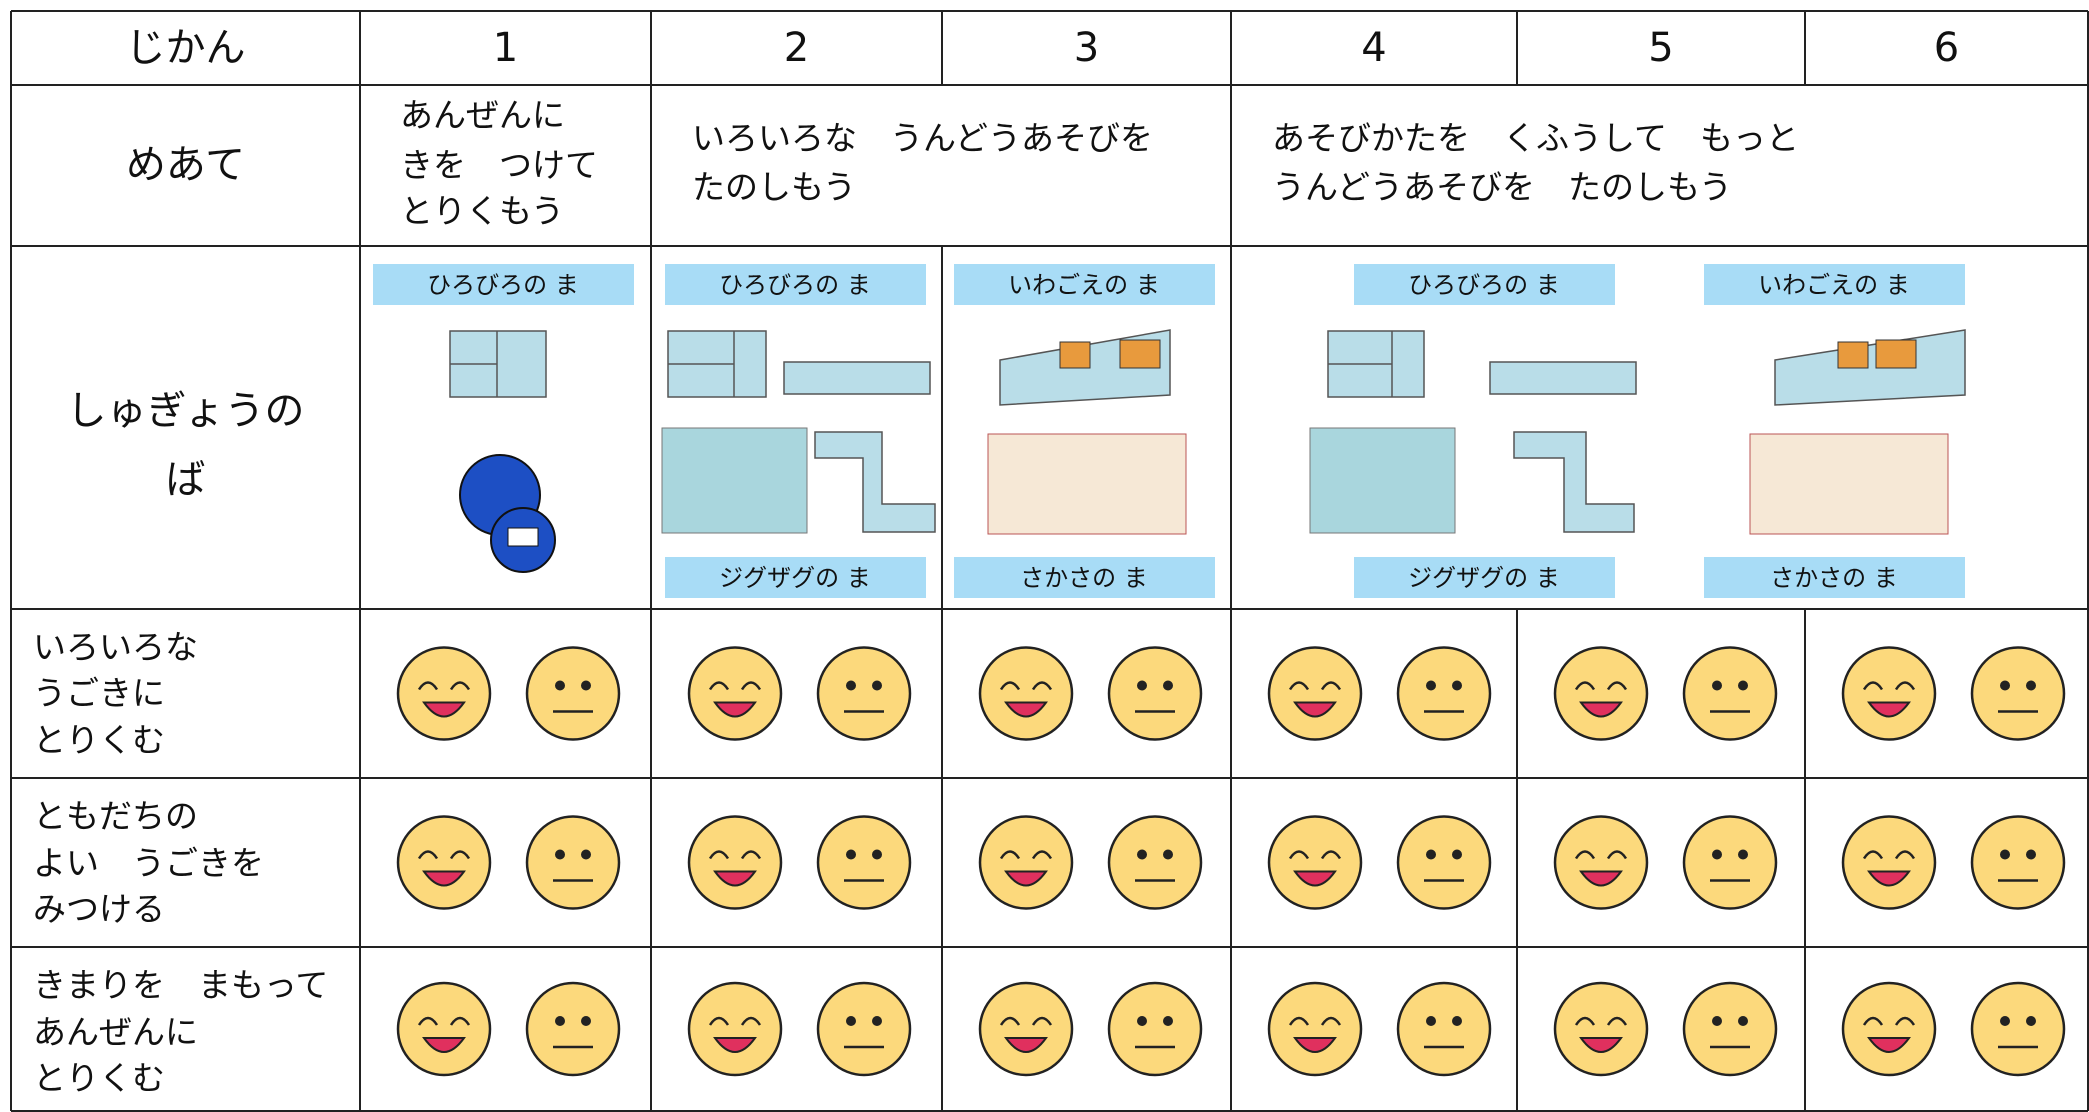 This screenshot has width=2089, height=1112. Describe the element at coordinates (796, 48) in the screenshot. I see `period-number: 2` at that location.